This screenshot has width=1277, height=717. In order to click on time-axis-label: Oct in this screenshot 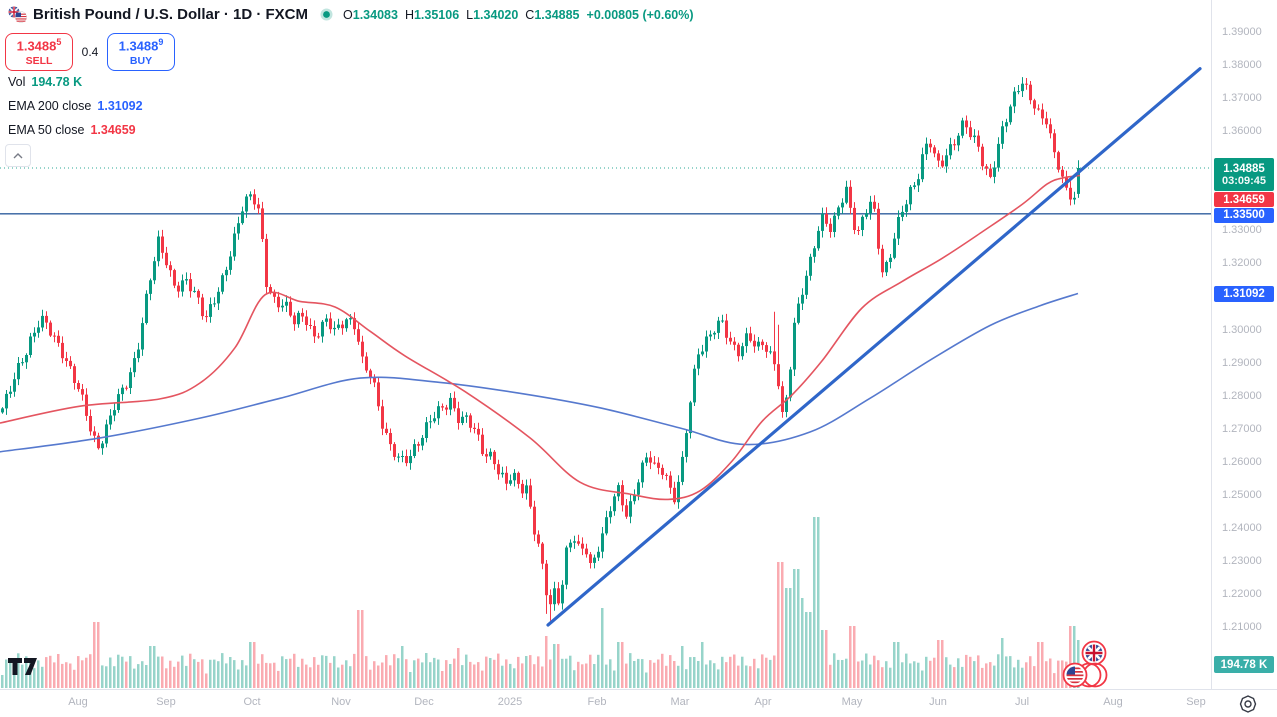, I will do `click(252, 702)`.